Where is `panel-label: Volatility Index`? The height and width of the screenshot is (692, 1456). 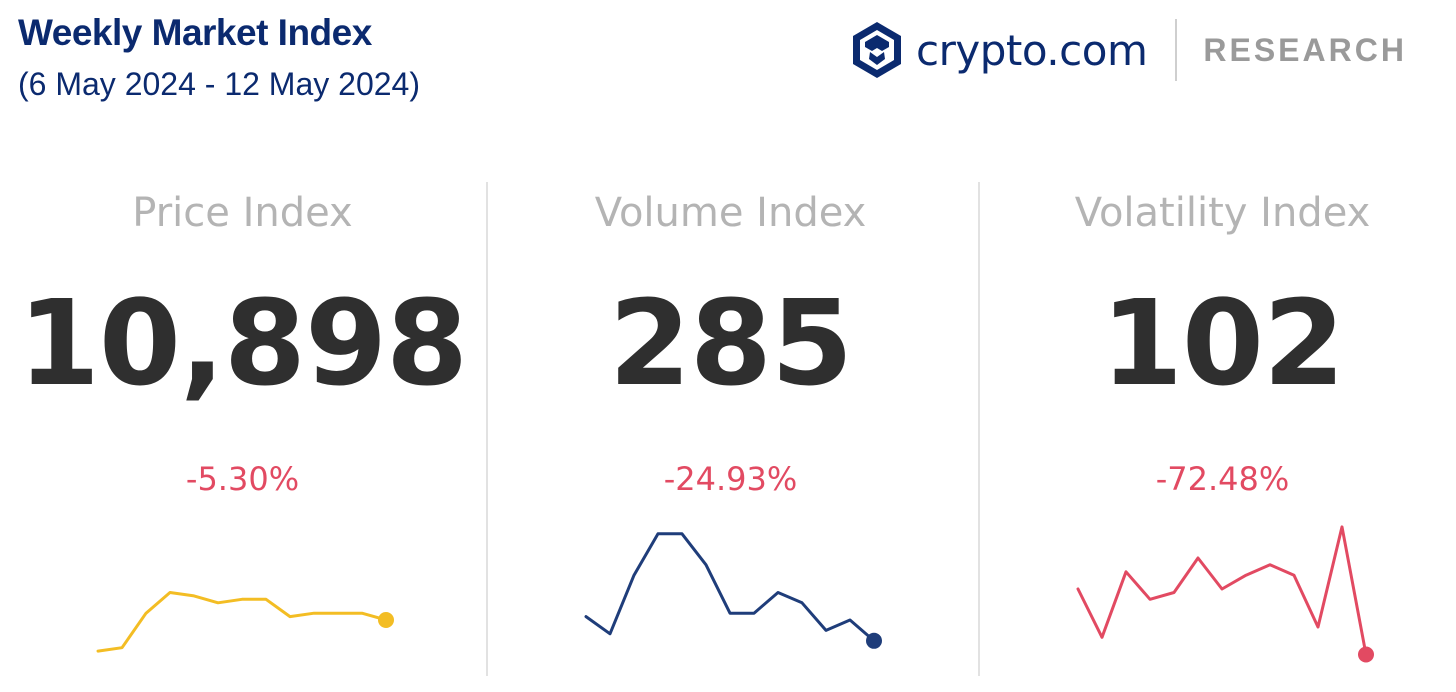
panel-label: Volatility Index is located at coordinates (1222, 213).